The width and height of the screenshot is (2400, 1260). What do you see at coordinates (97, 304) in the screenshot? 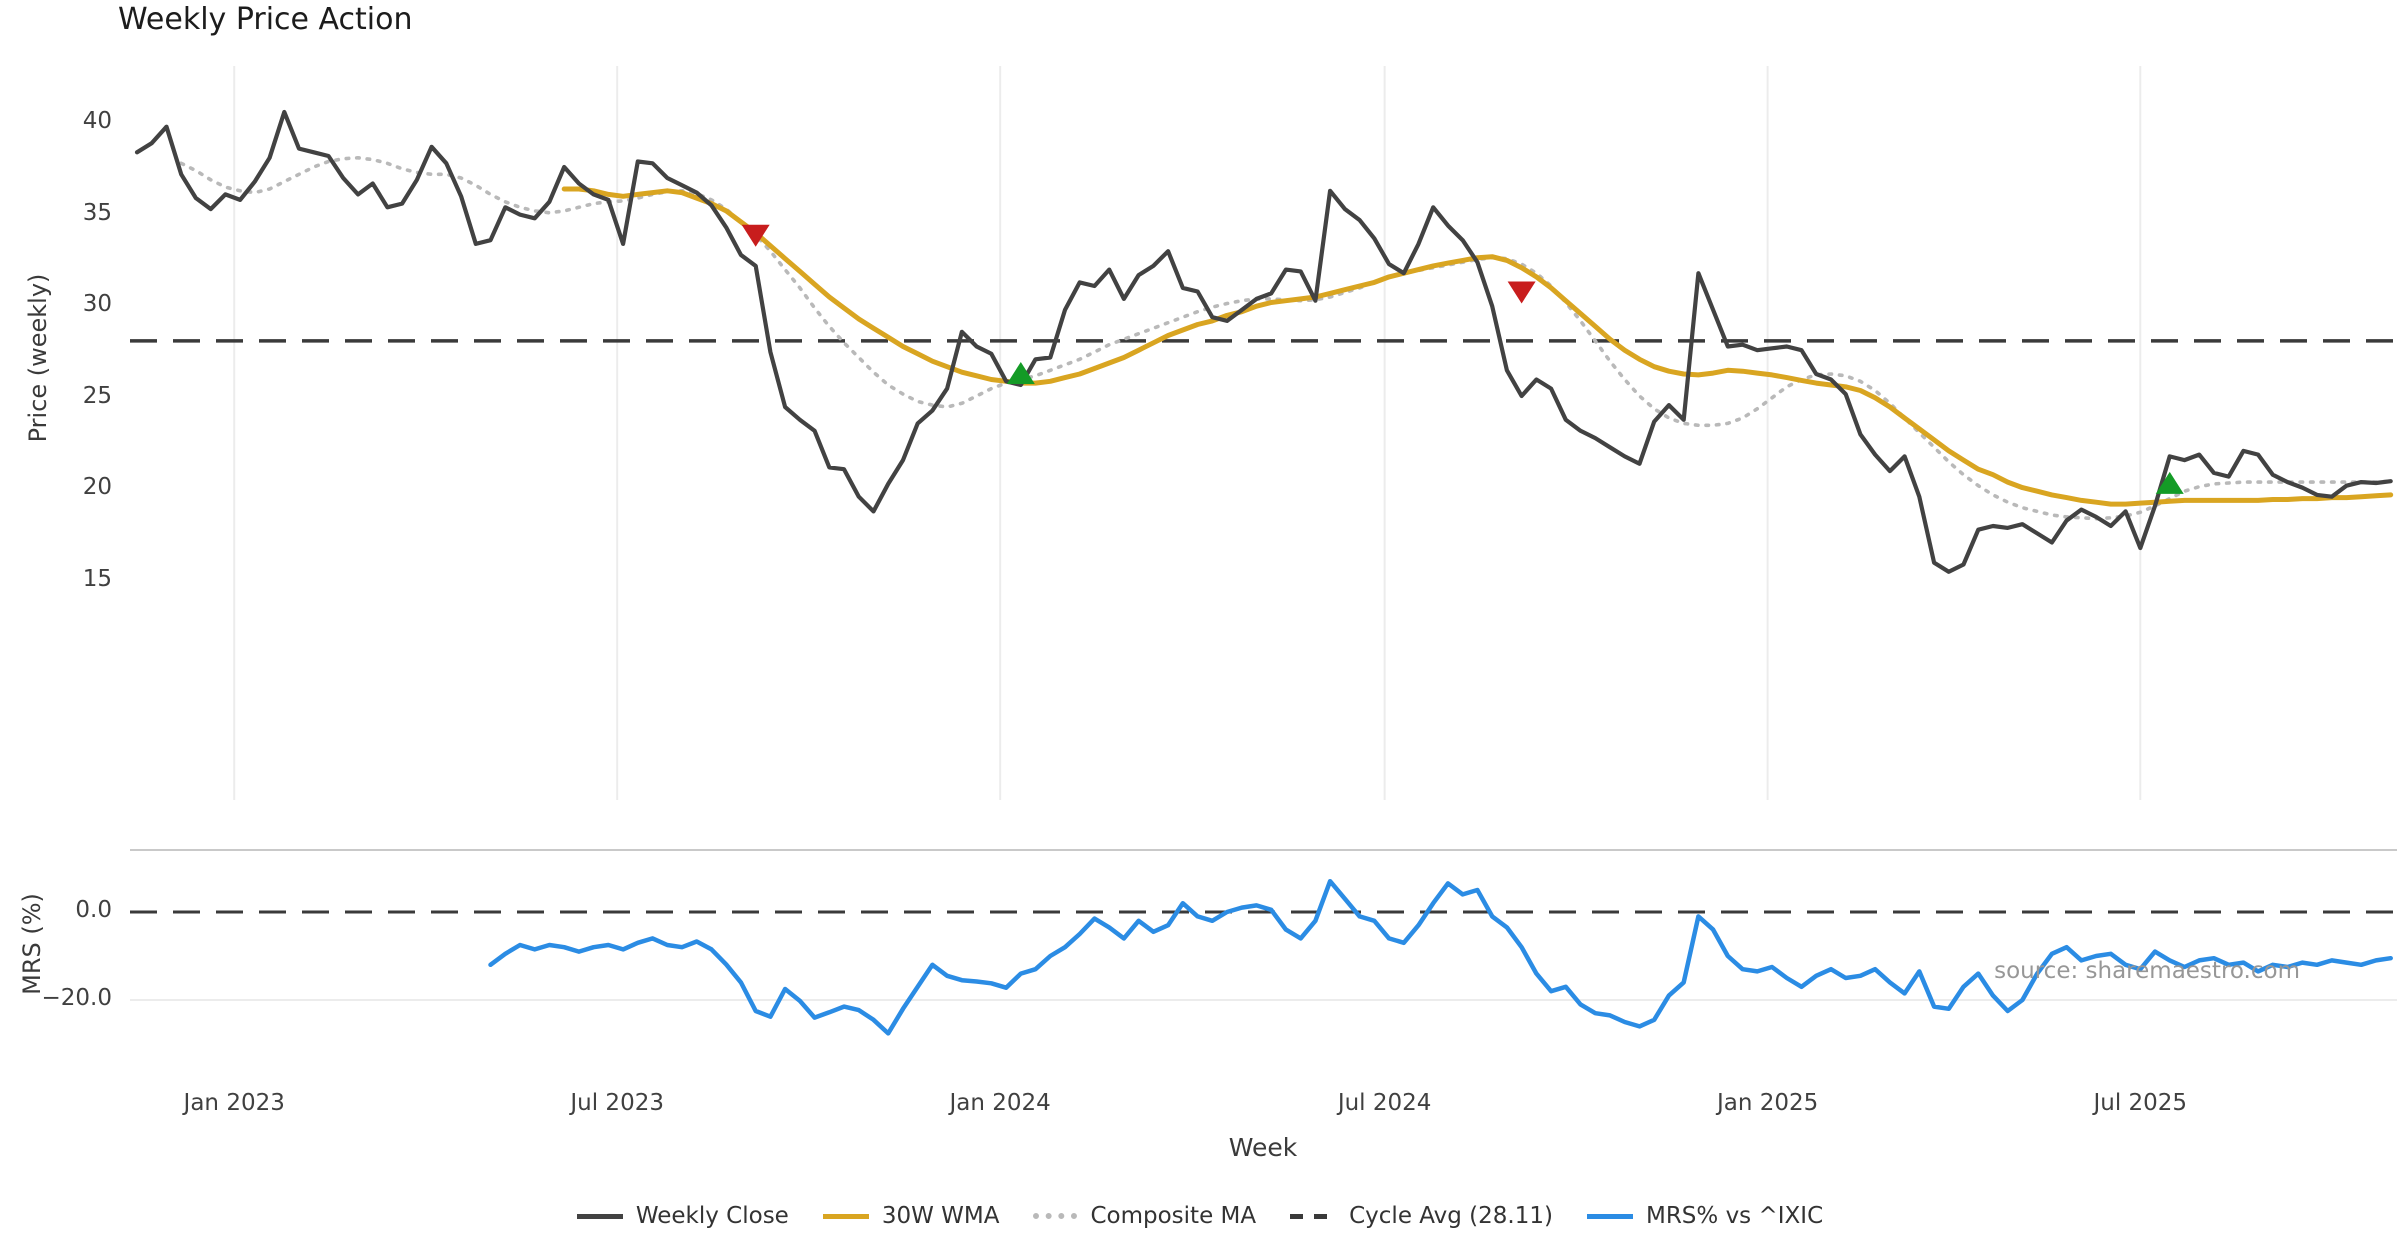
I see `price-ytick-30: 30` at bounding box center [97, 304].